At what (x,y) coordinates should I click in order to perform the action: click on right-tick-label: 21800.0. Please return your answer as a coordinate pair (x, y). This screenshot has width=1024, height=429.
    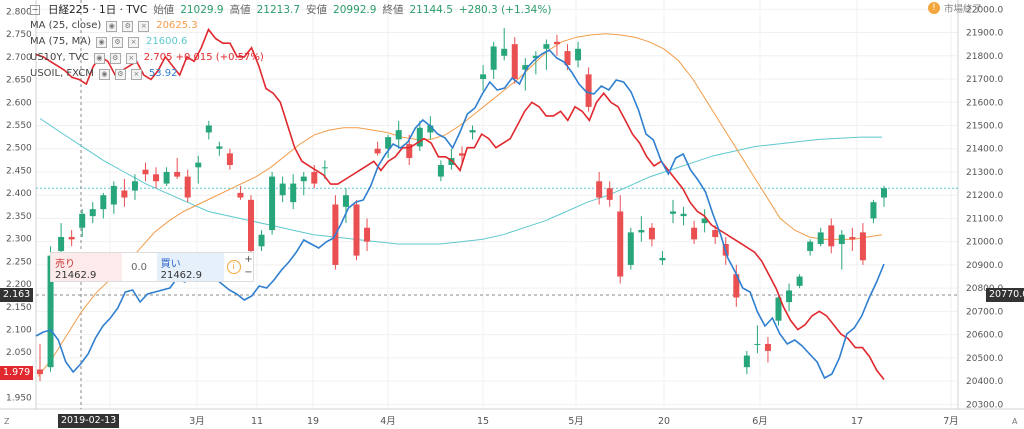
    Looking at the image, I should click on (984, 57).